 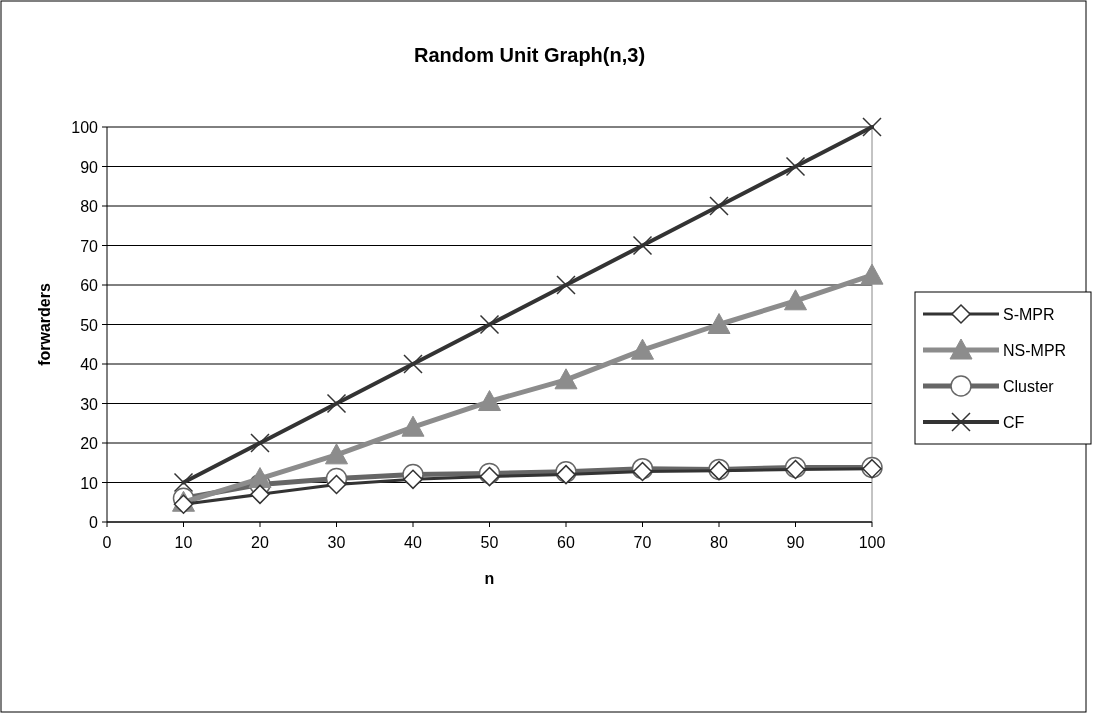 I want to click on y-tick-label: 60, so click(x=89, y=285).